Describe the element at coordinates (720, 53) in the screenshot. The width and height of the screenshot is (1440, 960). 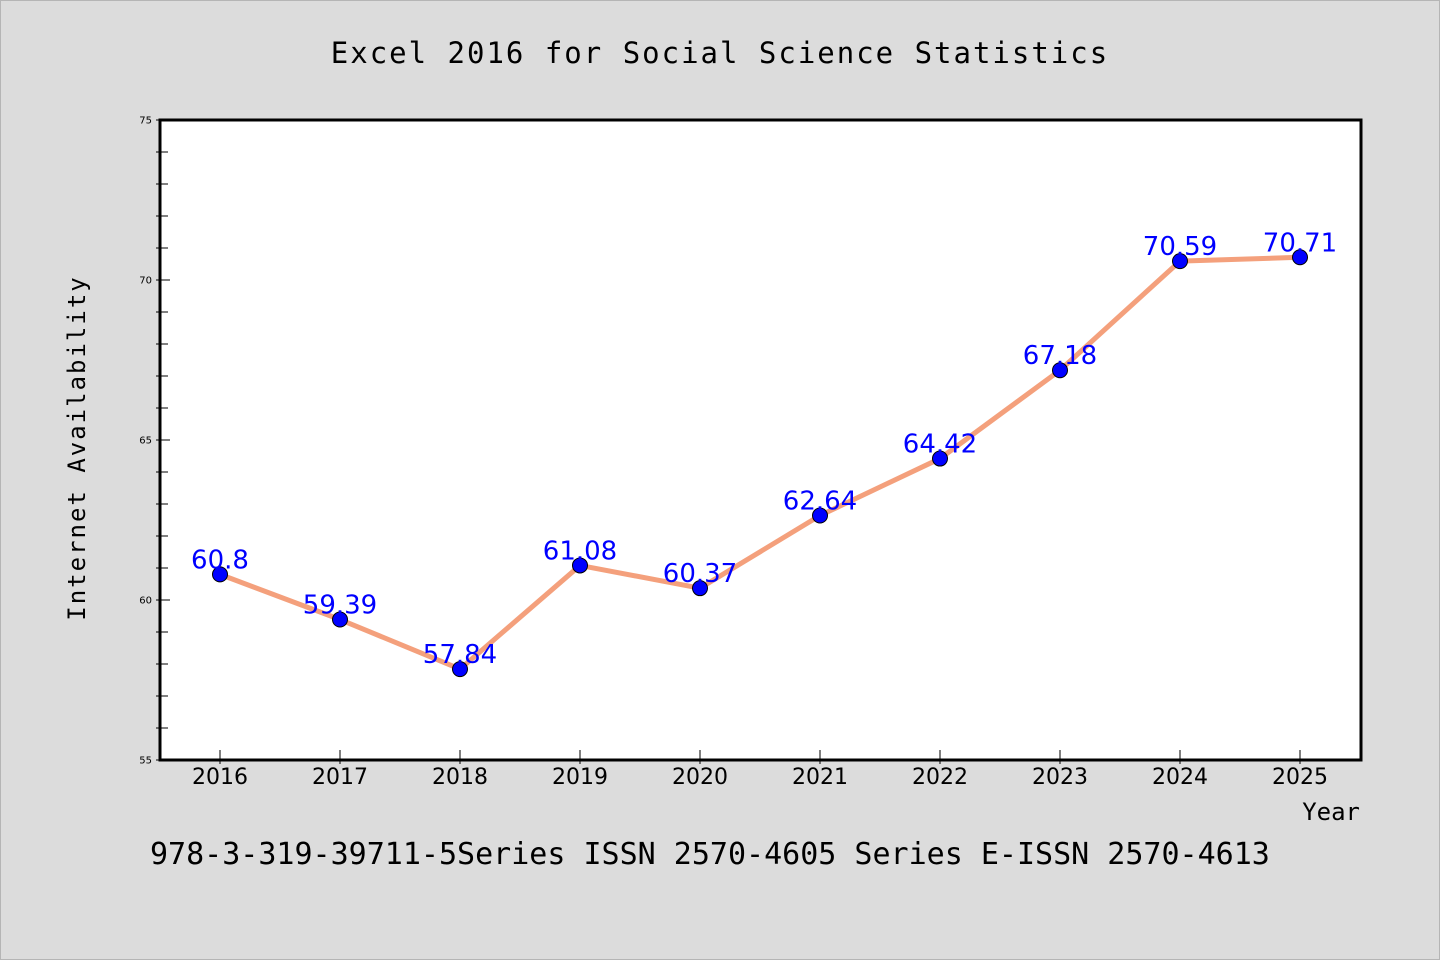
I see `chart-title: Excel 2016 for Social Science Statistics` at that location.